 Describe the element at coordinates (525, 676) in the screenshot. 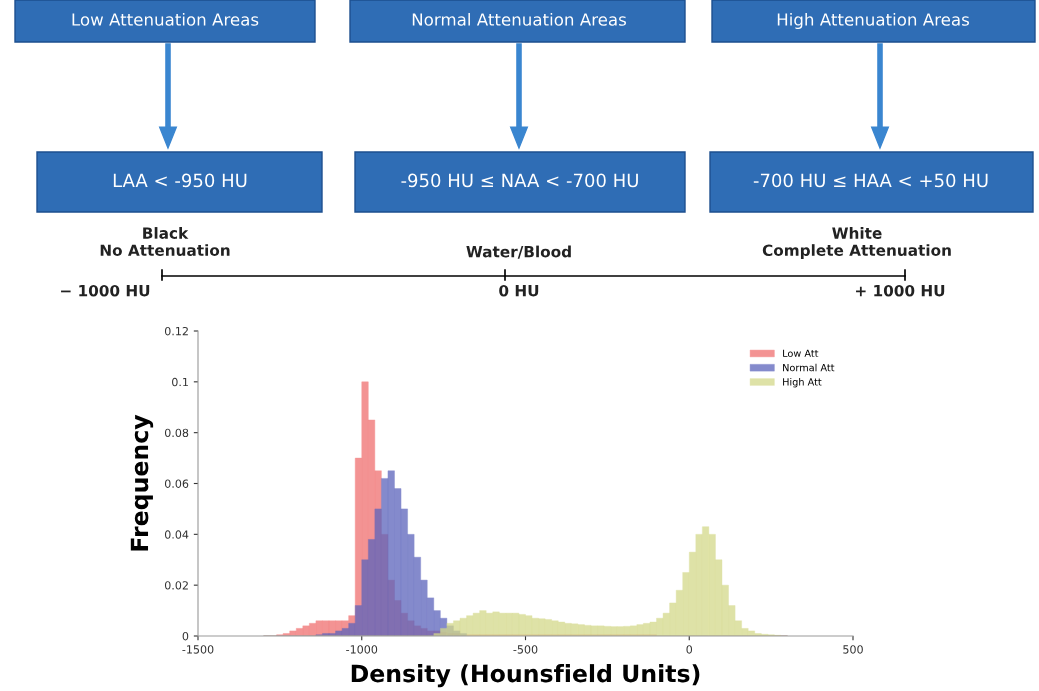

I see `x-axis-title: Density (Hounsfield Units)` at that location.